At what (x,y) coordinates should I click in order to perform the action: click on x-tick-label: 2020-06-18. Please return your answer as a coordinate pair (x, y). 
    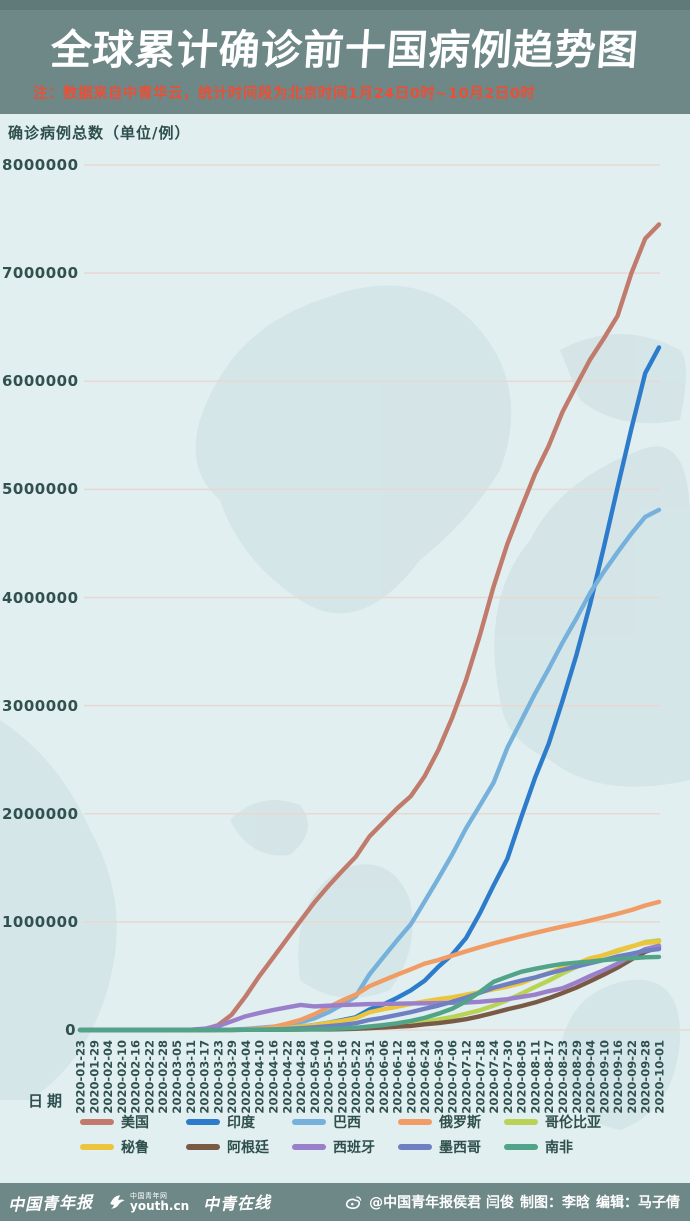
    Looking at the image, I should click on (411, 1077).